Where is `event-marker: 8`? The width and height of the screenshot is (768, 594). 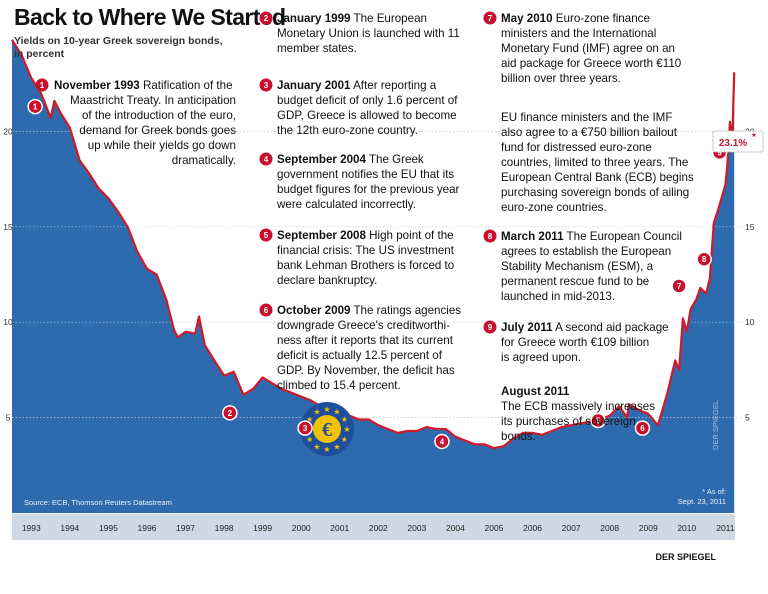 event-marker: 8 is located at coordinates (704, 259).